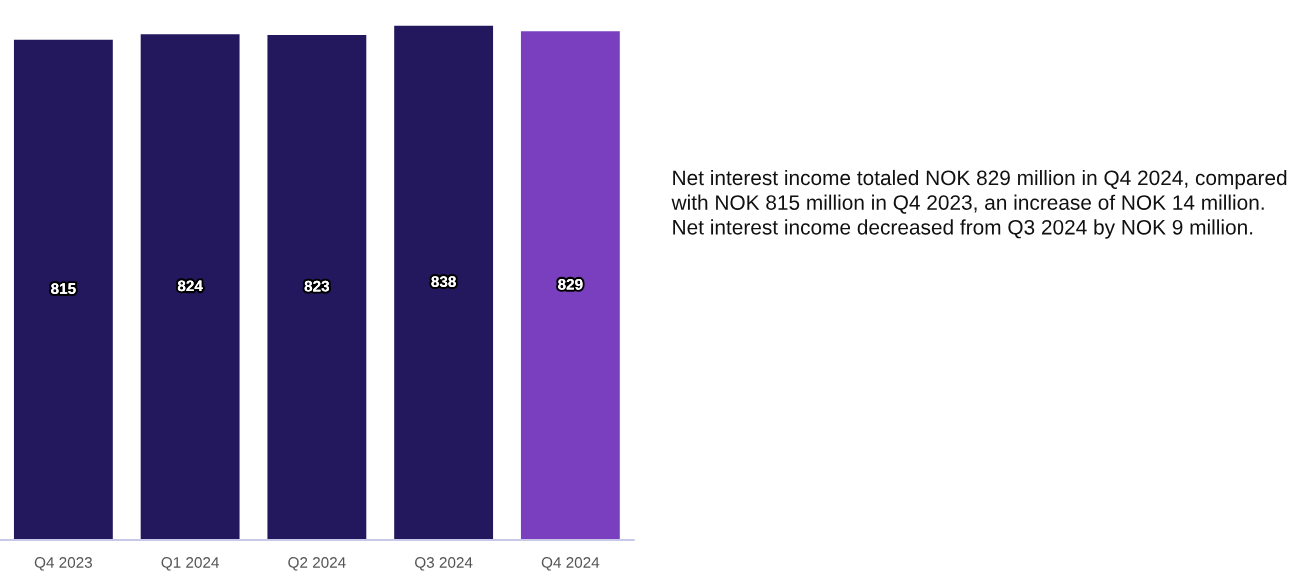  Describe the element at coordinates (444, 564) in the screenshot. I see `x-tick-label: Q3 2024` at that location.